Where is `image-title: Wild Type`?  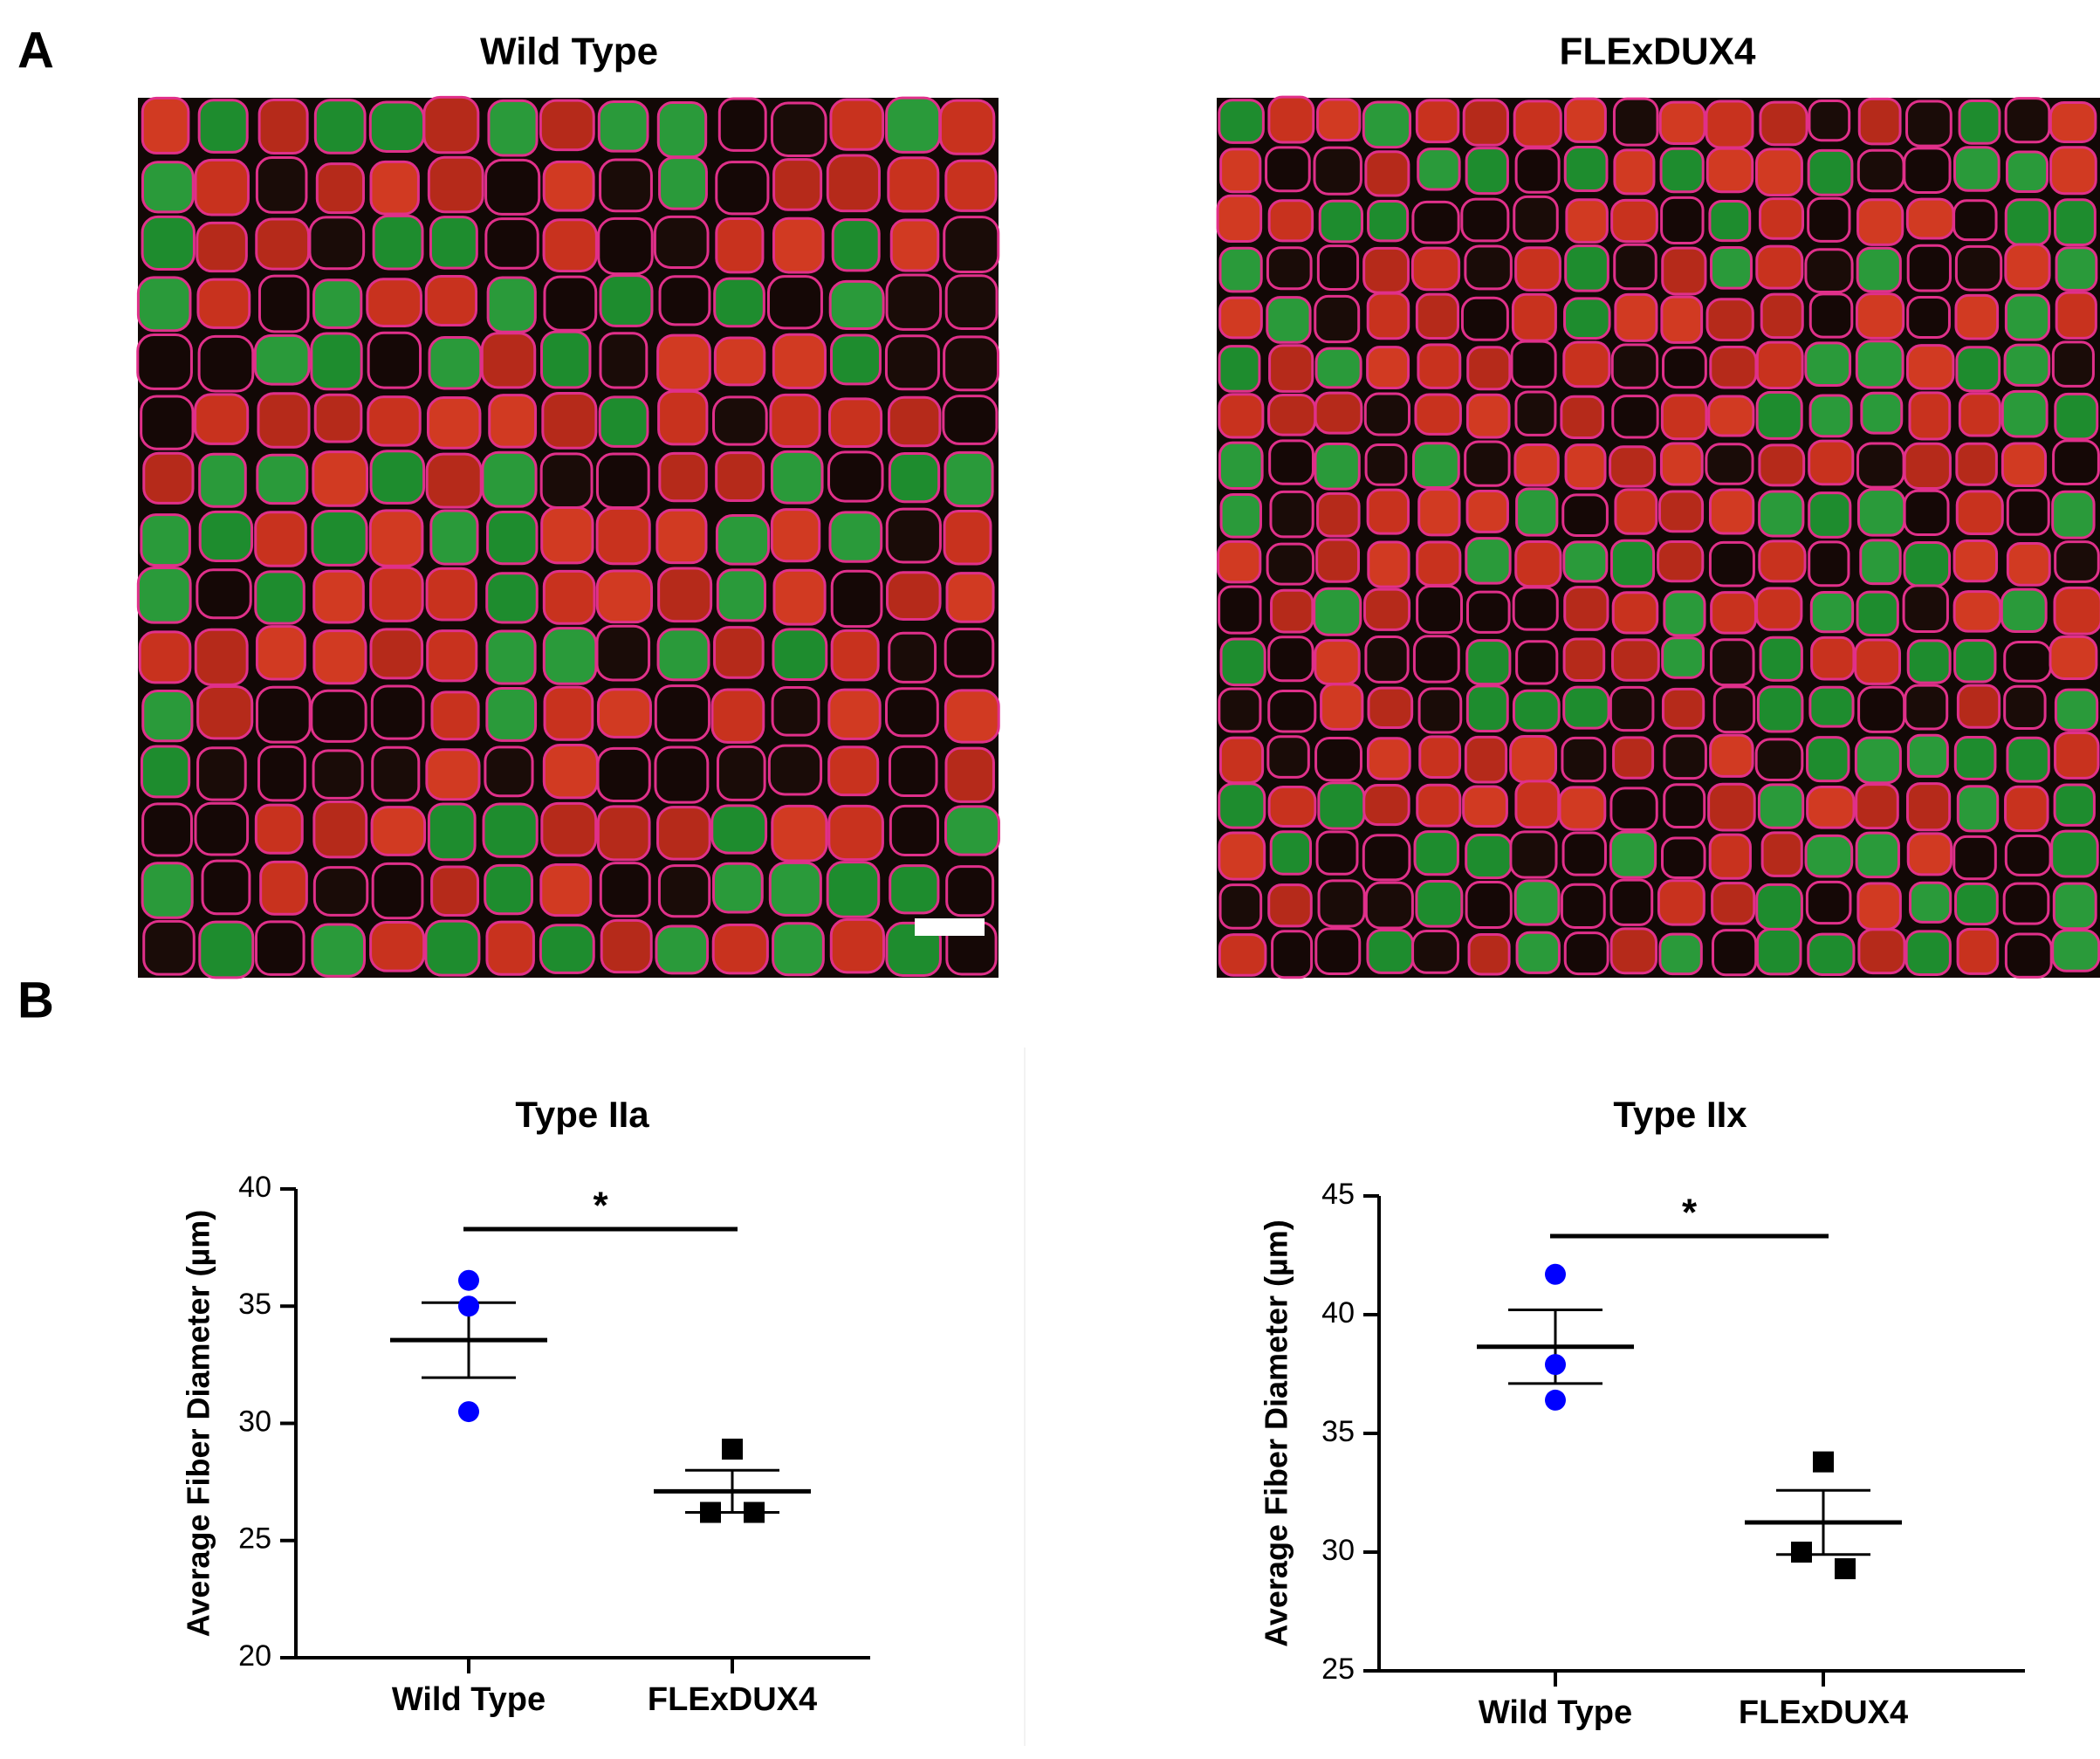
image-title: Wild Type is located at coordinates (569, 52).